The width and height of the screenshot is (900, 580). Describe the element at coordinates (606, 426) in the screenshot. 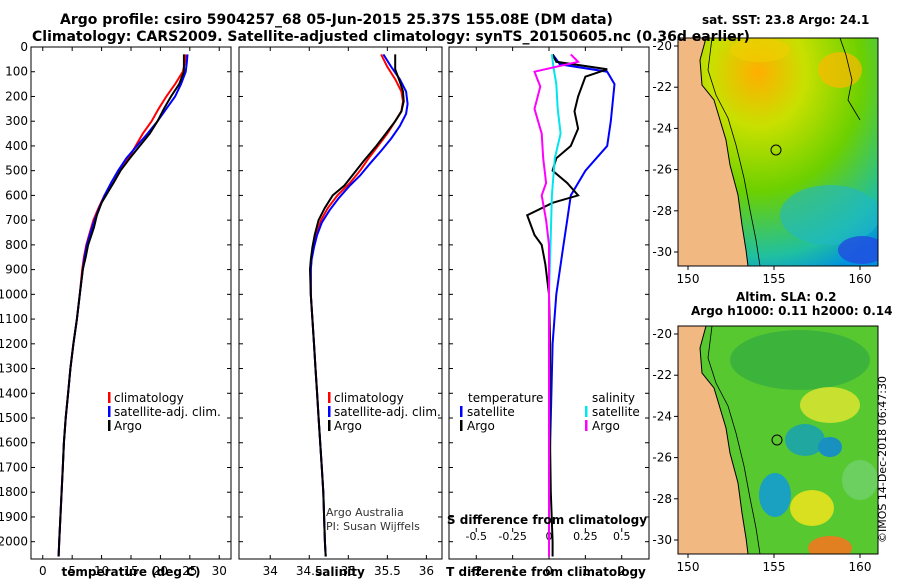

I see `legend-label-s-argo: Argo` at that location.